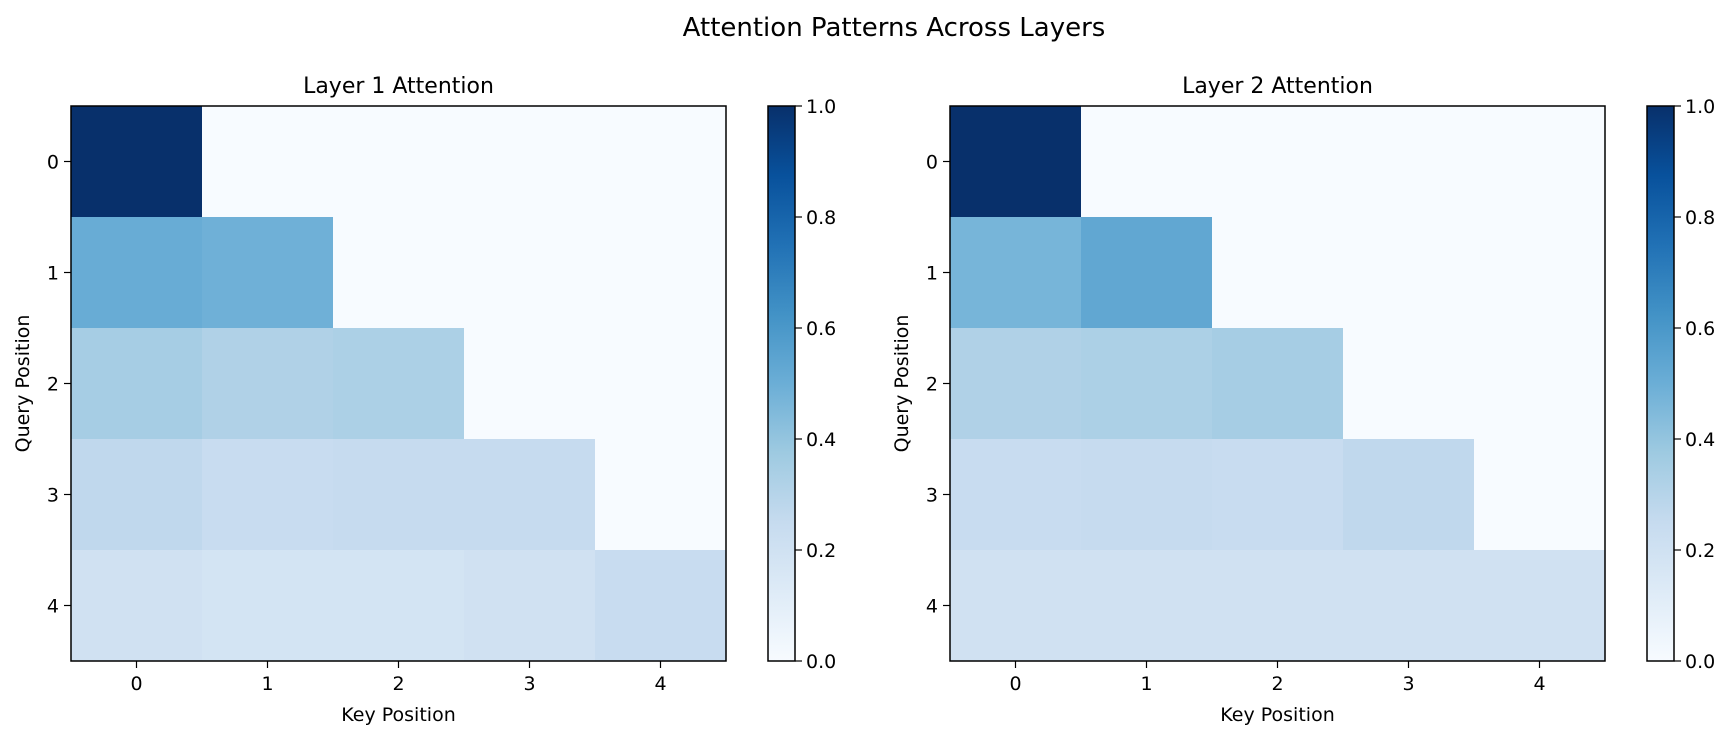 The image size is (1736, 740). Describe the element at coordinates (894, 28) in the screenshot. I see `figure-title: Attention Patterns Across Layers` at that location.